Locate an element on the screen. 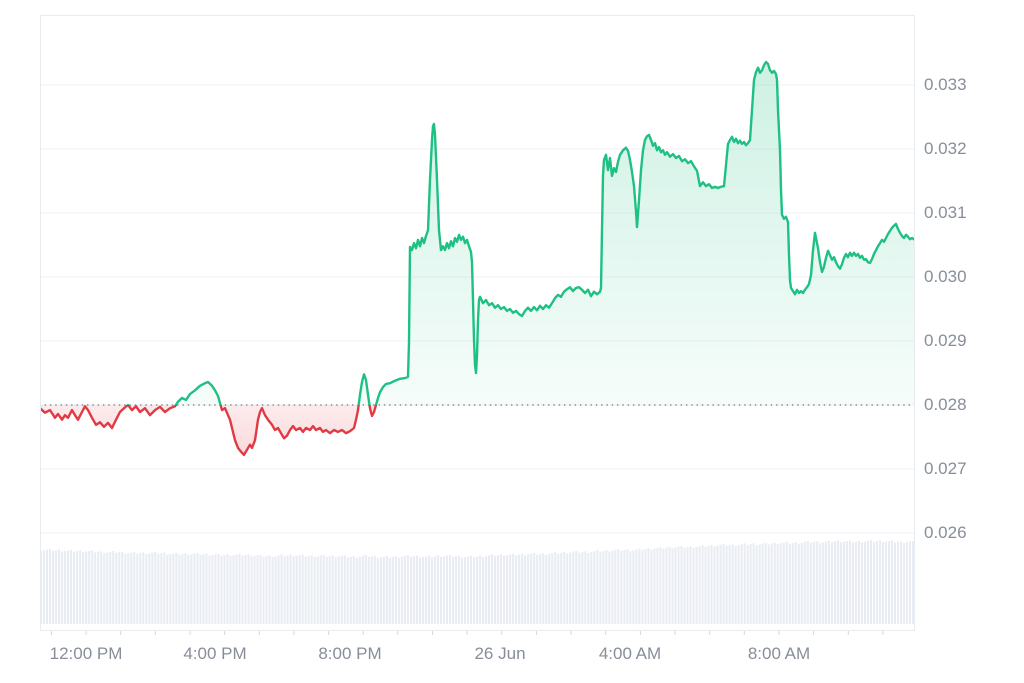  x-axis-label: 4:00 PM is located at coordinates (215, 653).